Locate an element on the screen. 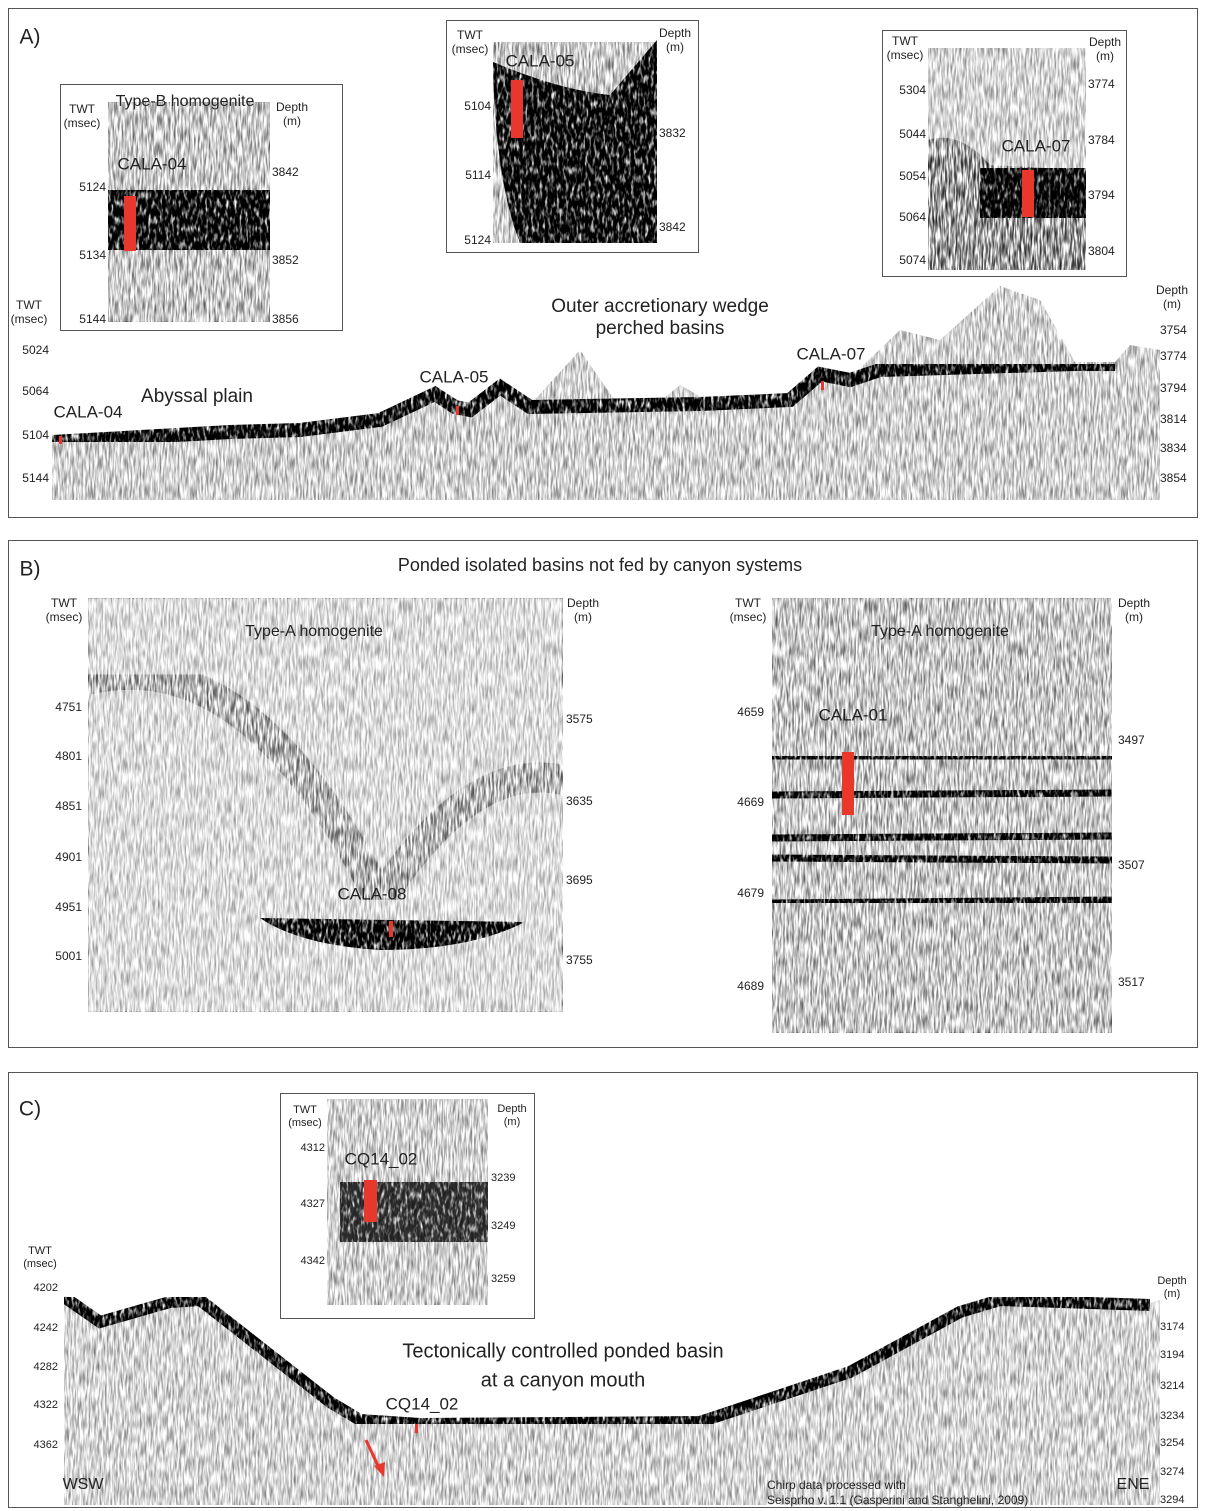  site-label: CALA-01 is located at coordinates (853, 714).